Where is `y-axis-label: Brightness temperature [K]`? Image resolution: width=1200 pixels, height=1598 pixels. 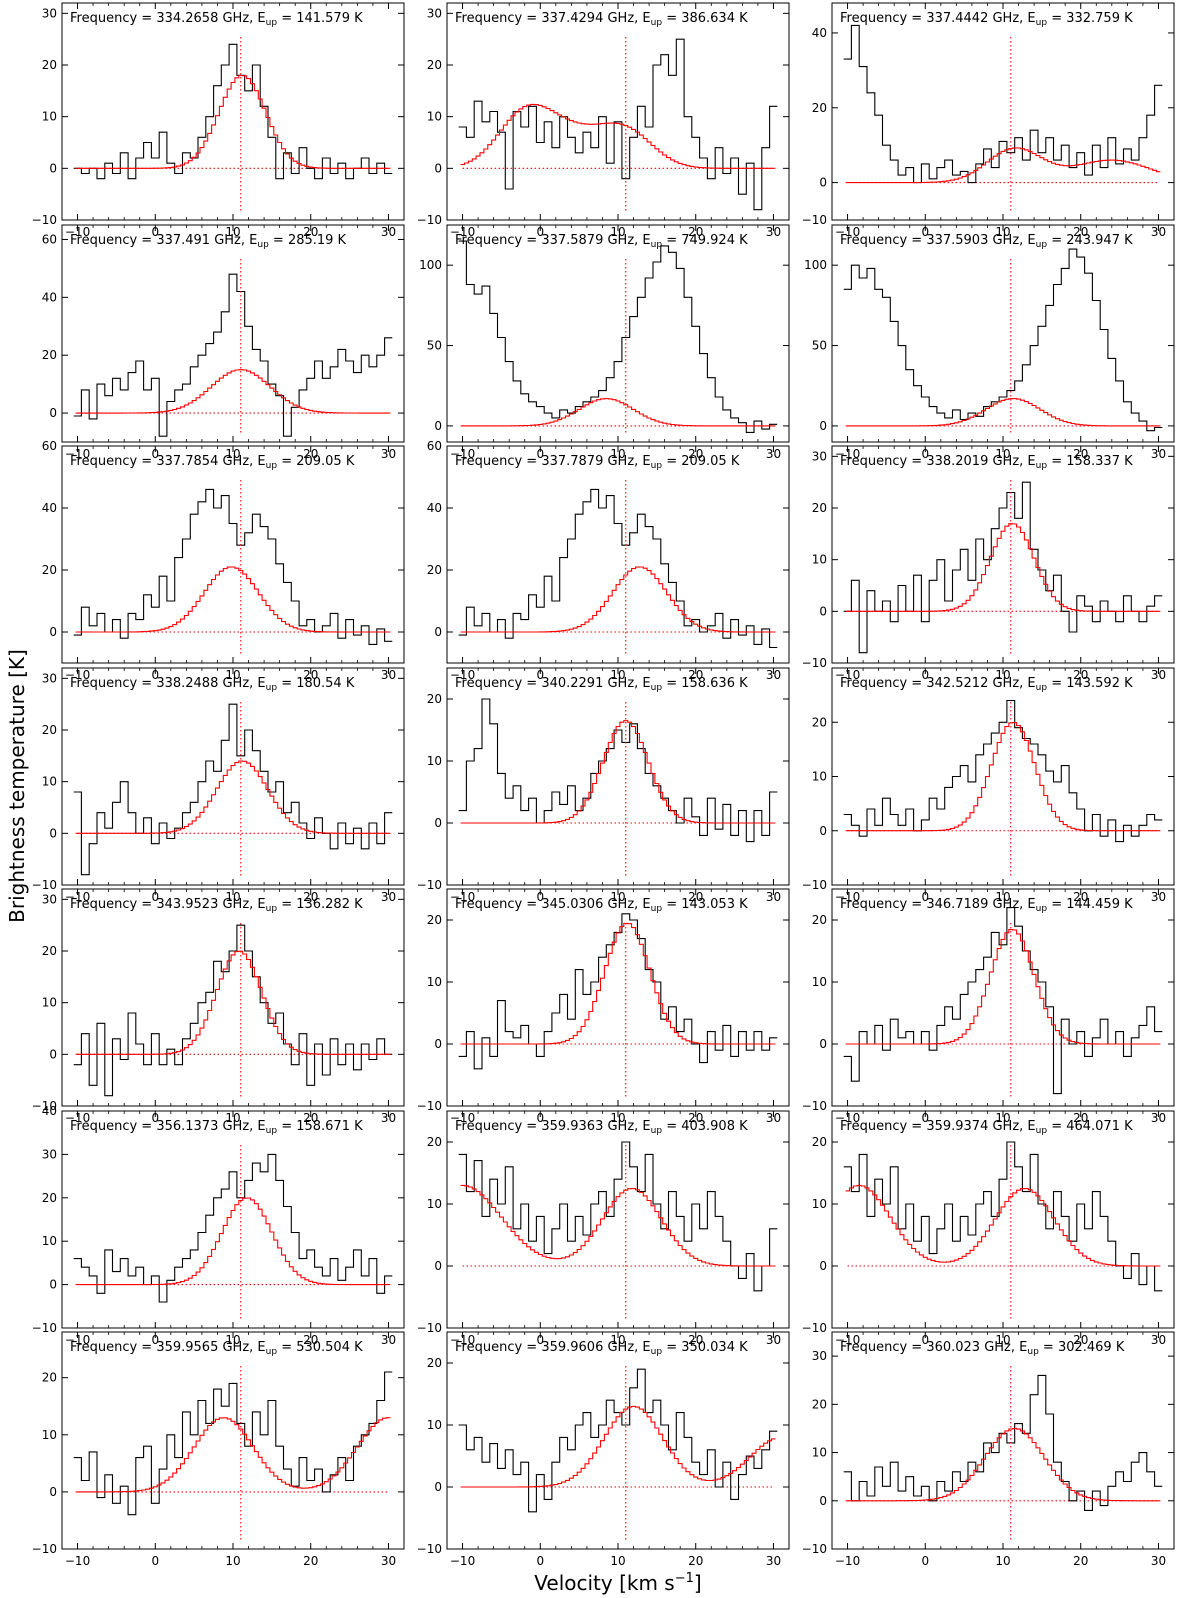
y-axis-label: Brightness temperature [K] is located at coordinates (17, 786).